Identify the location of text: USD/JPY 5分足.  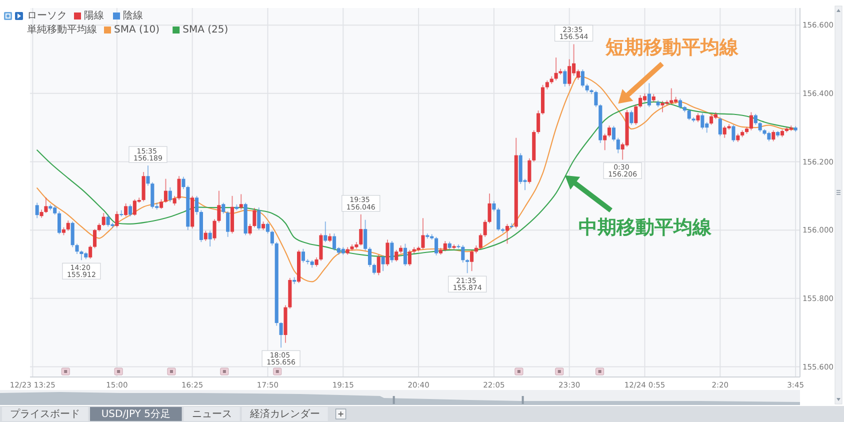
(135, 414).